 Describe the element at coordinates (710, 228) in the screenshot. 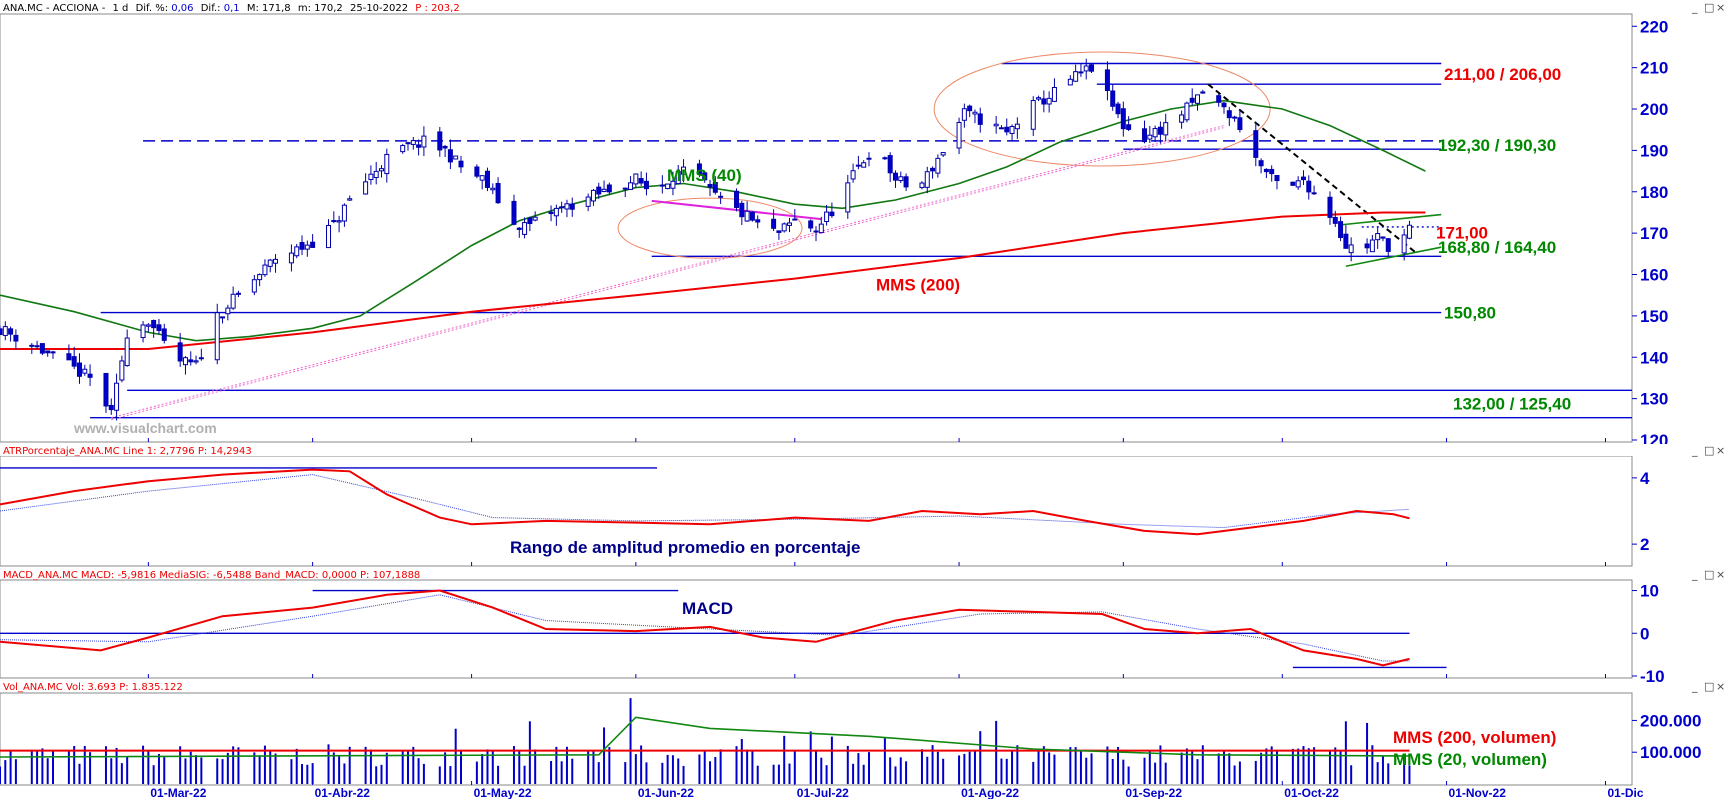

I see `pattern-ellipse` at that location.